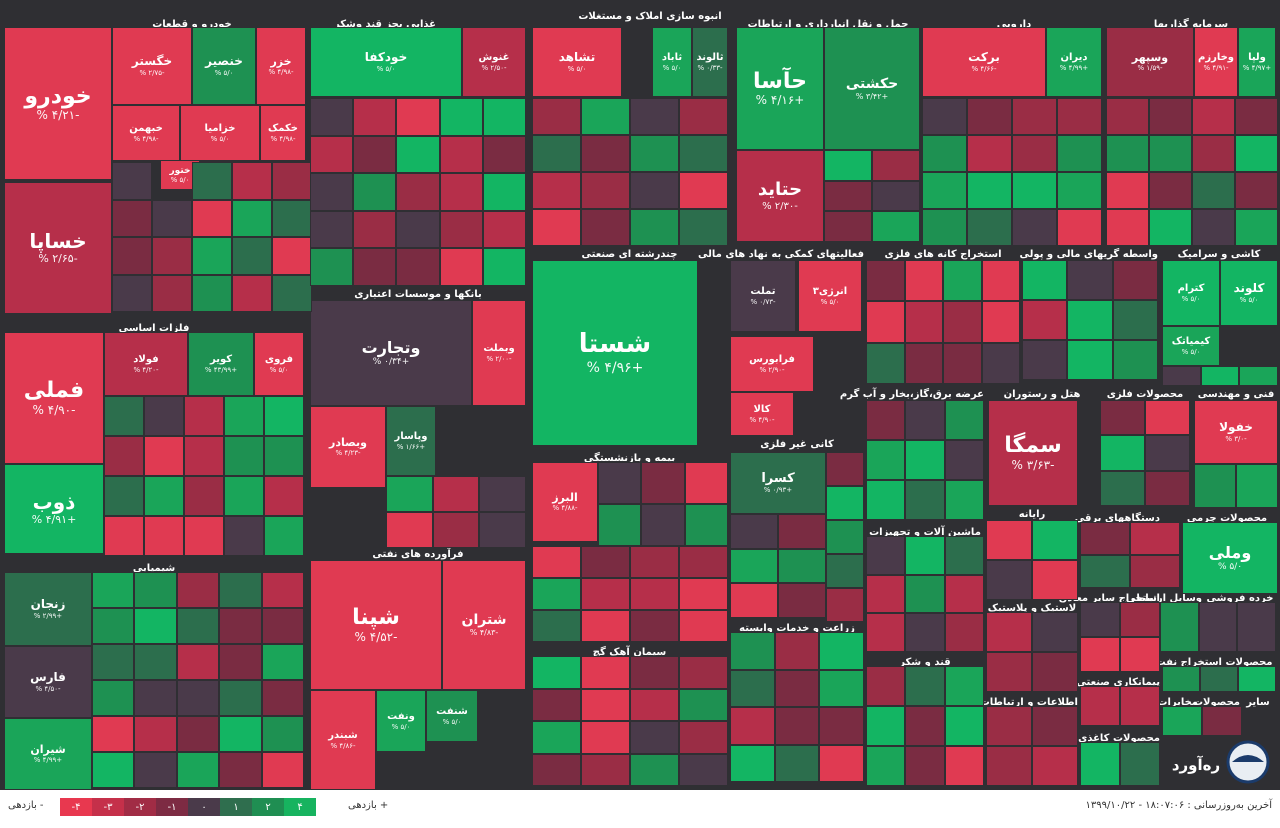 This screenshot has width=1280, height=828. Describe the element at coordinates (58, 248) in the screenshot. I see `tile-1: خساپا% ۲/۶۵-` at that location.